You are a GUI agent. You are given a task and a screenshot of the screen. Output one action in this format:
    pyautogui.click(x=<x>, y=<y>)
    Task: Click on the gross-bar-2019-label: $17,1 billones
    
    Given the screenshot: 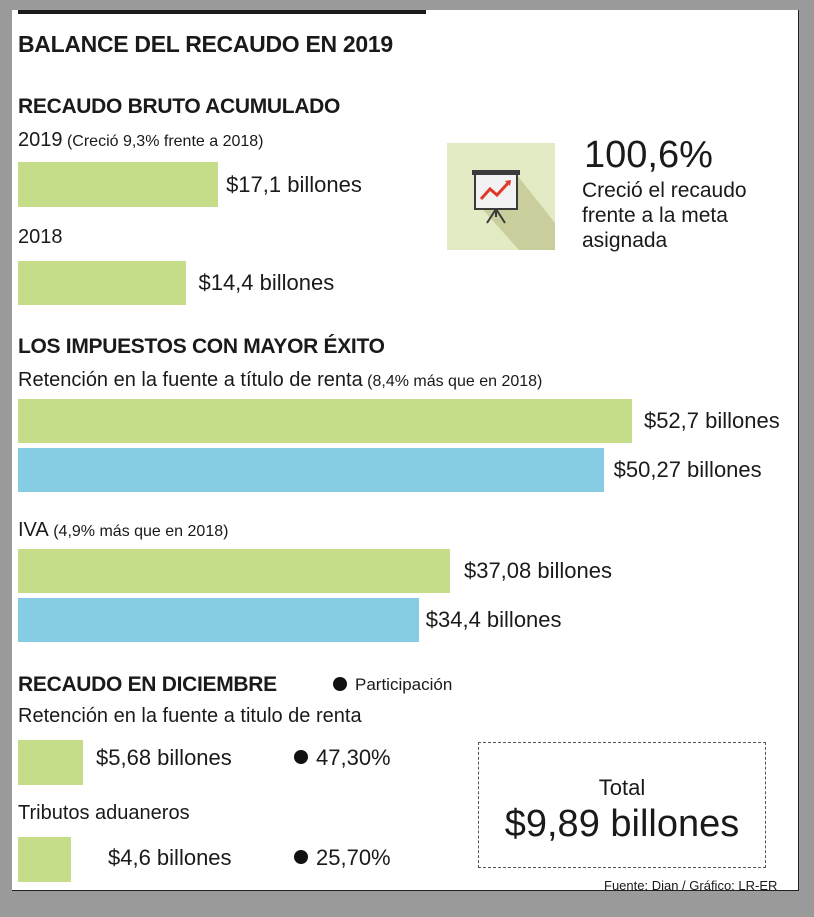 What is the action you would take?
    pyautogui.click(x=294, y=184)
    